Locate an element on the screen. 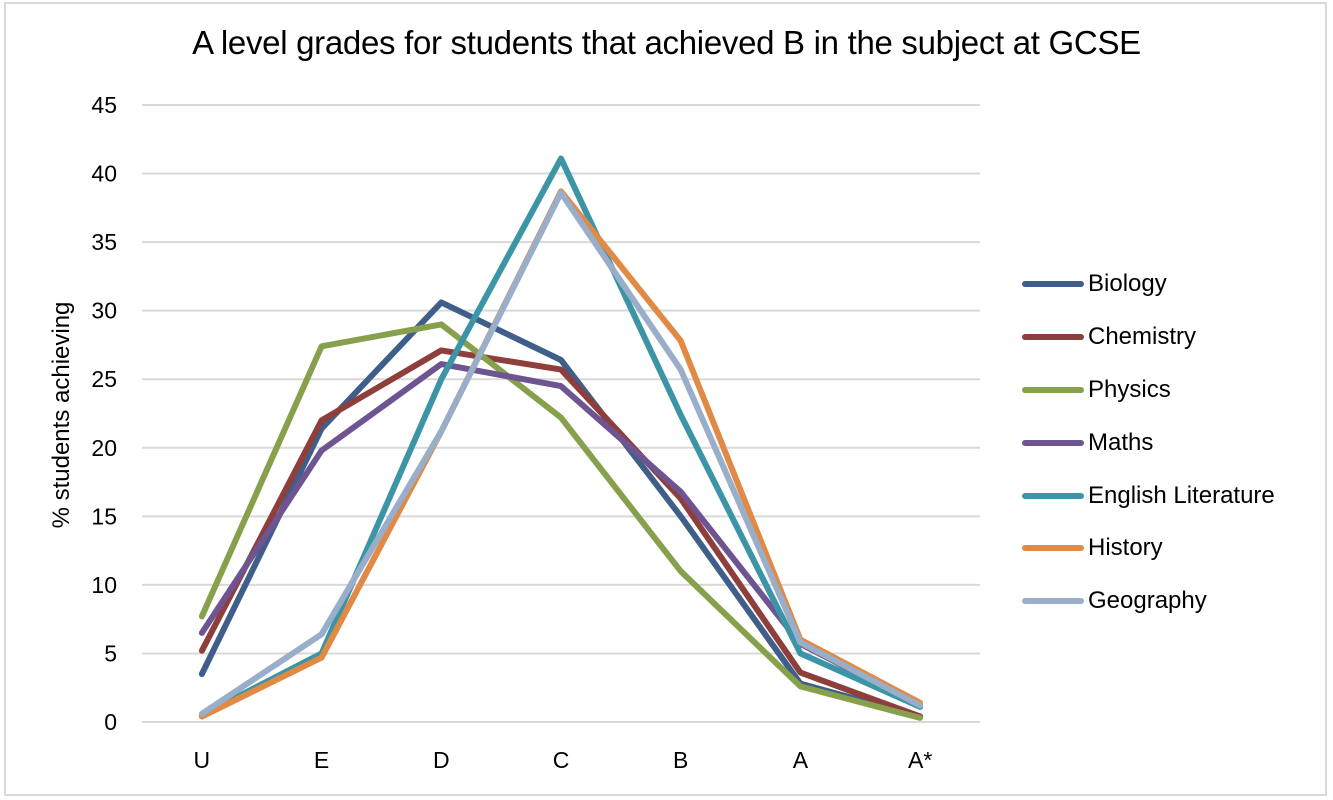 The width and height of the screenshot is (1333, 800). y-tick-label: 25 is located at coordinates (104, 379).